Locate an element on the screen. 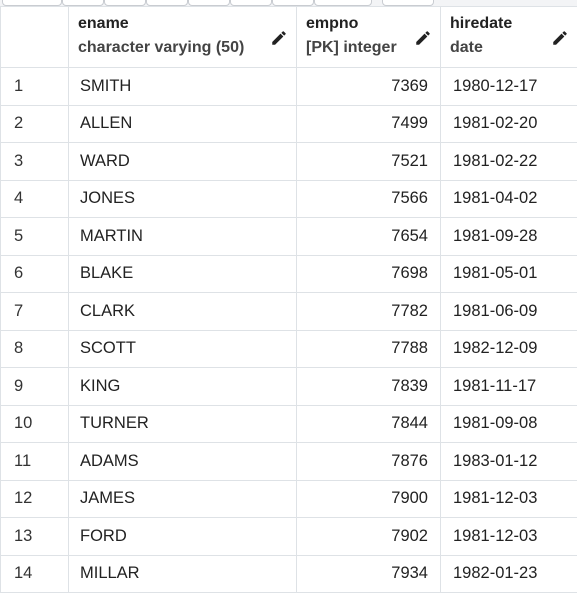 The image size is (577, 600). table-row: 12 JAMES 7900 1981-12-03 is located at coordinates (288, 498).